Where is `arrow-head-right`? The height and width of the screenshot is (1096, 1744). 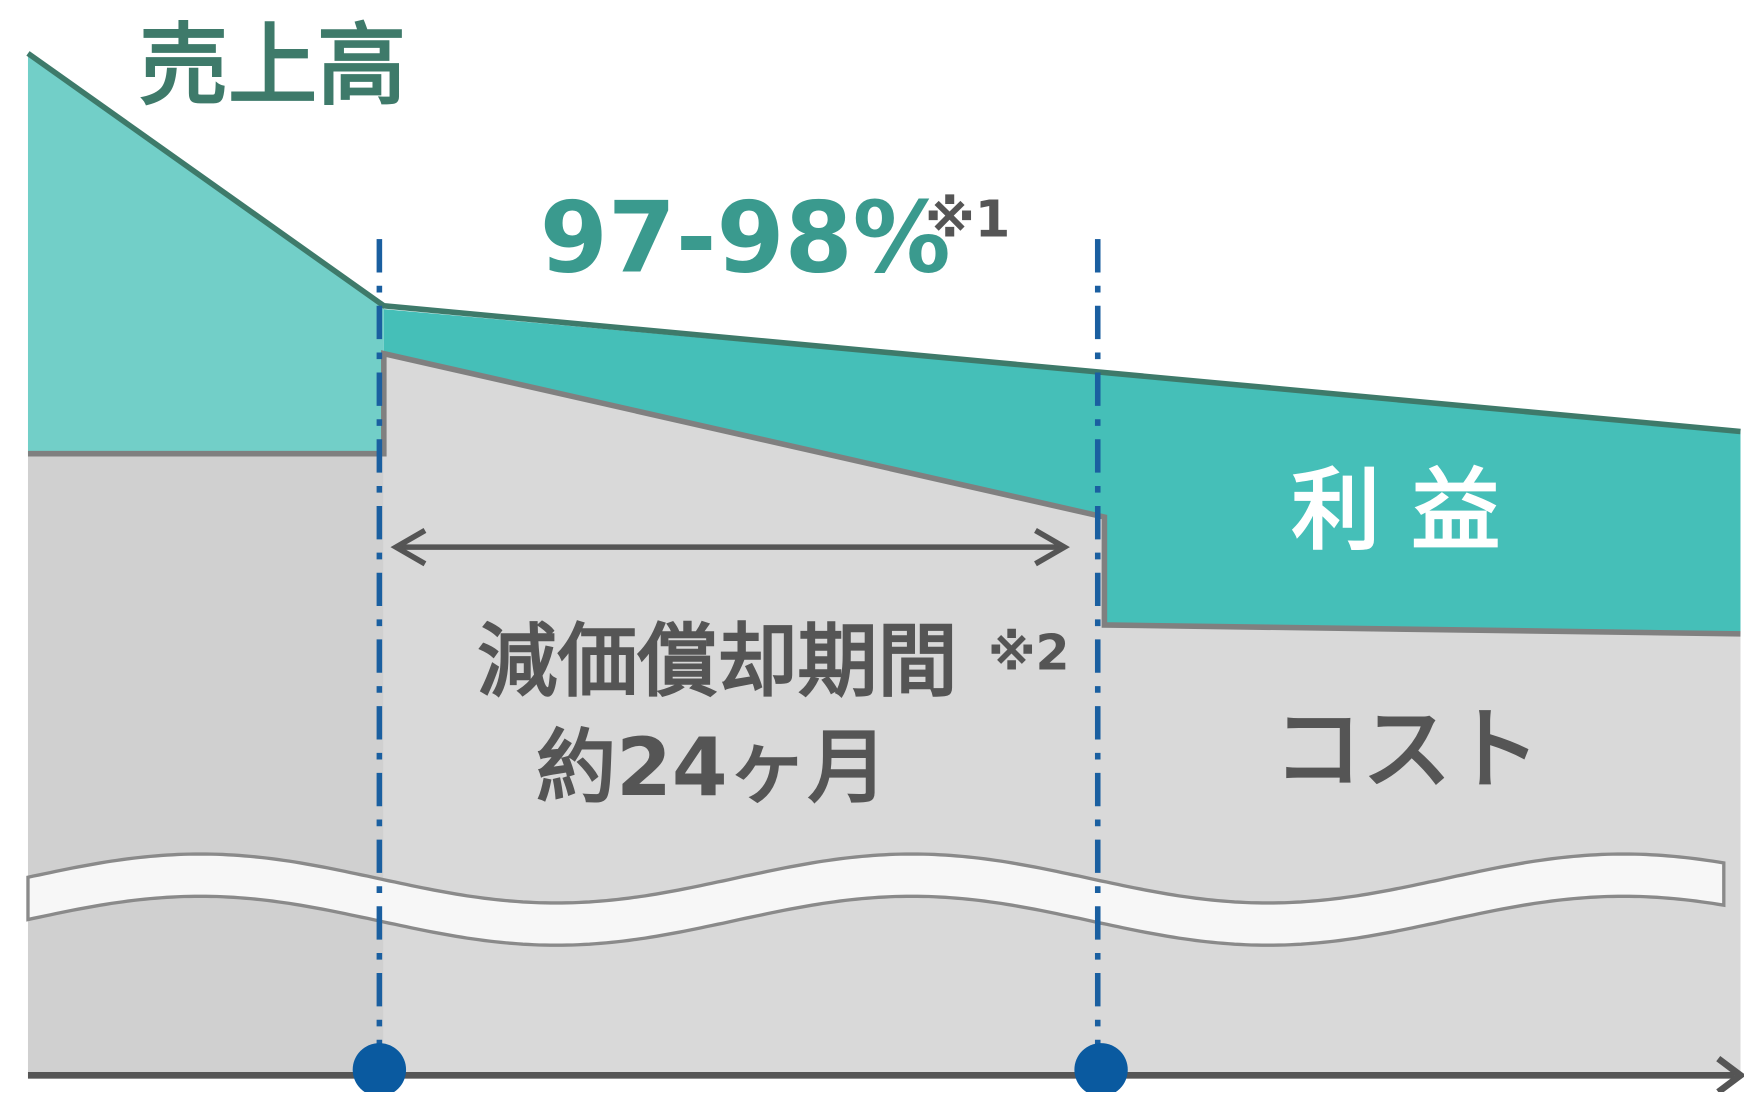
arrow-head-right is located at coordinates (1052, 547).